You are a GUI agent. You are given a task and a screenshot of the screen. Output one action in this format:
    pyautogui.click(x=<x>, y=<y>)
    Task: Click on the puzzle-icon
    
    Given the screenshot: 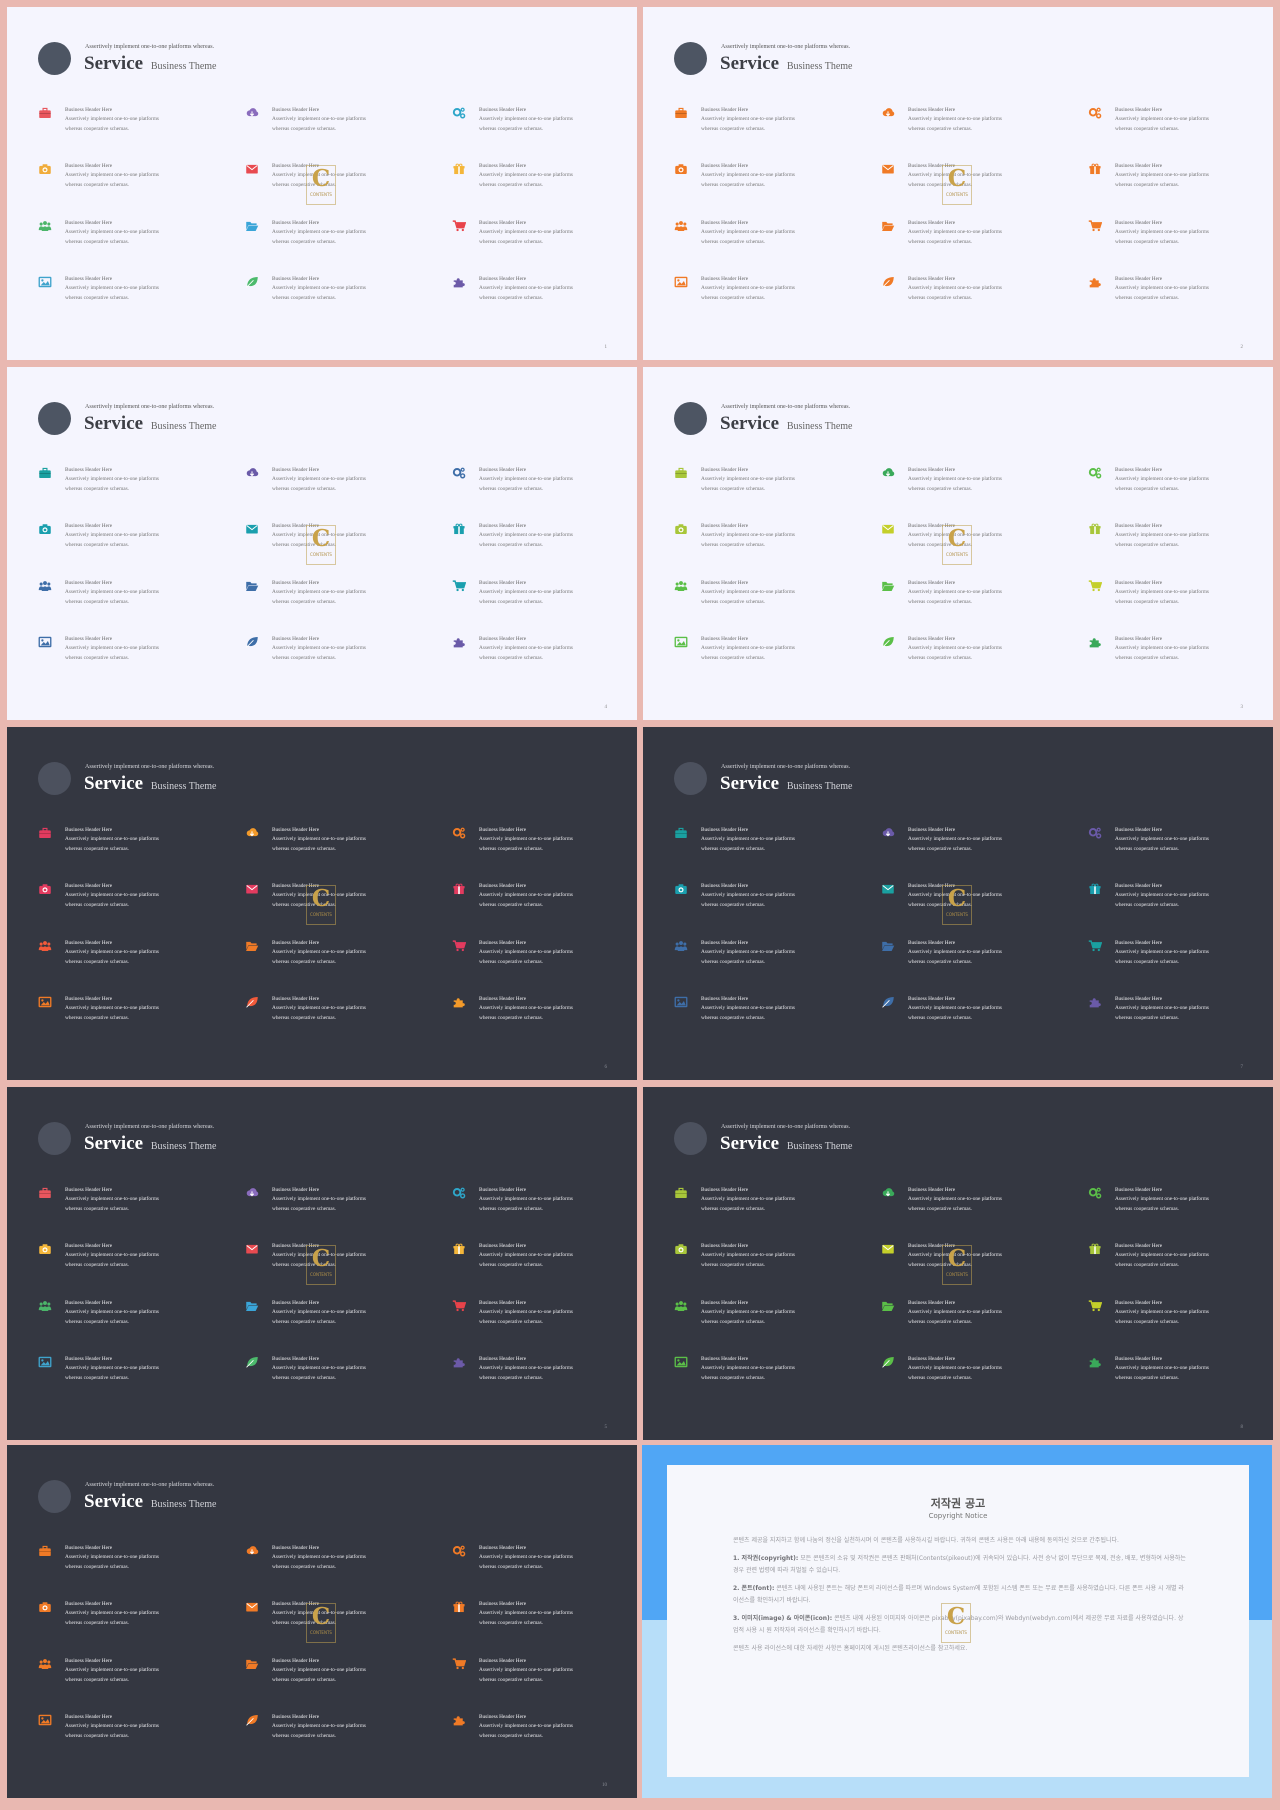 What is the action you would take?
    pyautogui.click(x=459, y=642)
    